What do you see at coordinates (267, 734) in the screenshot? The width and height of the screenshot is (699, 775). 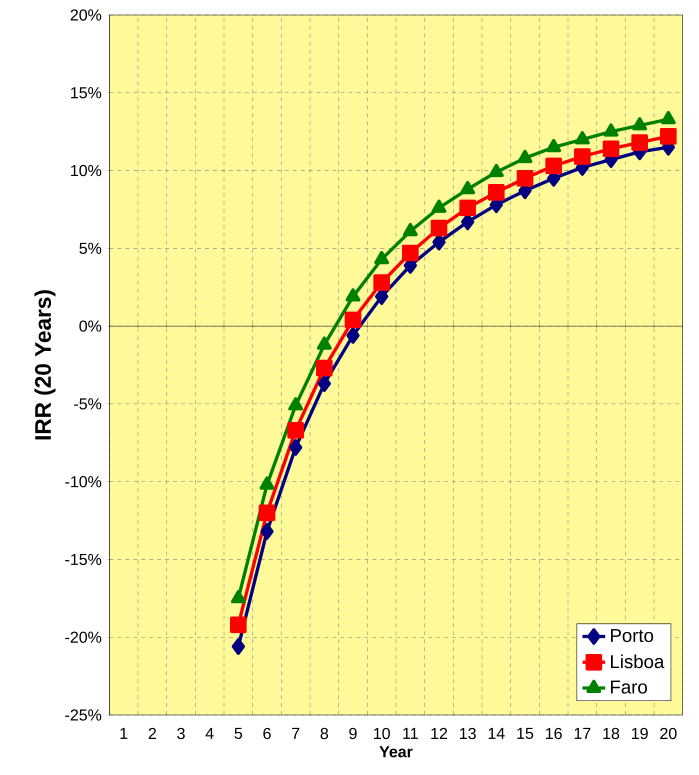 I see `x-tick-label: 6` at bounding box center [267, 734].